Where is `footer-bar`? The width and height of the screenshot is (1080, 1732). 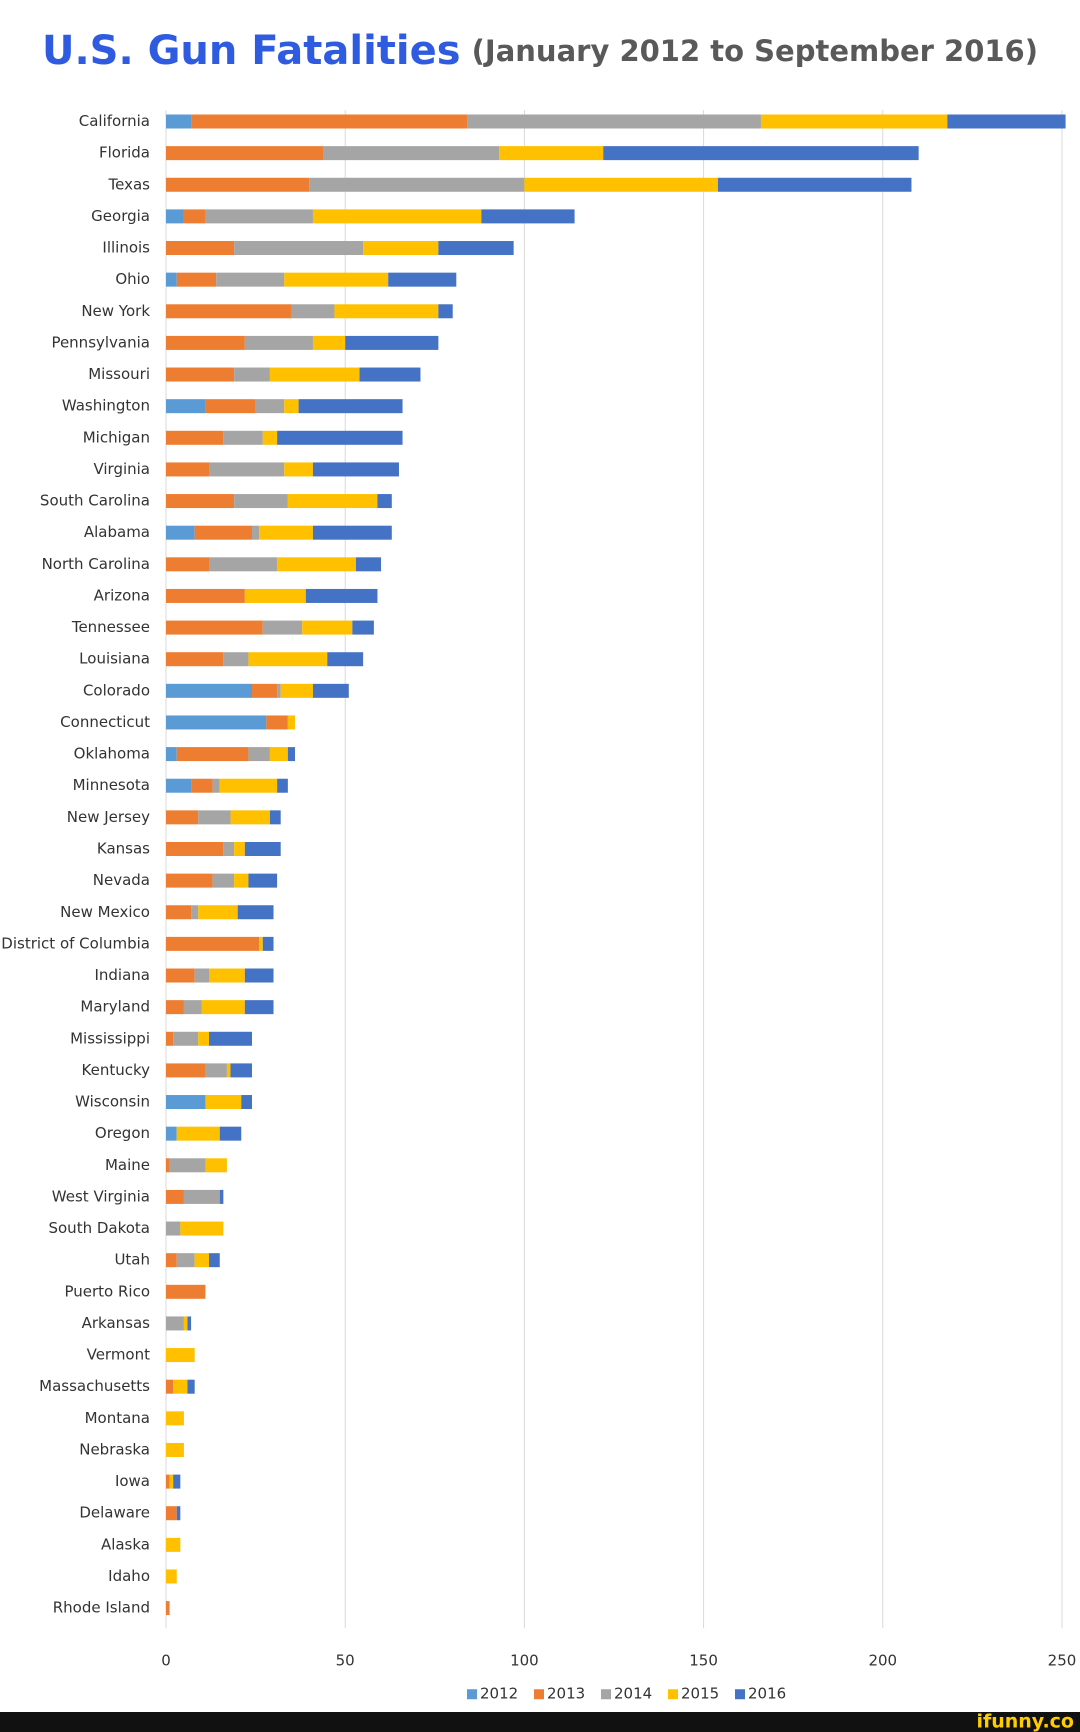
footer-bar is located at coordinates (540, 1722).